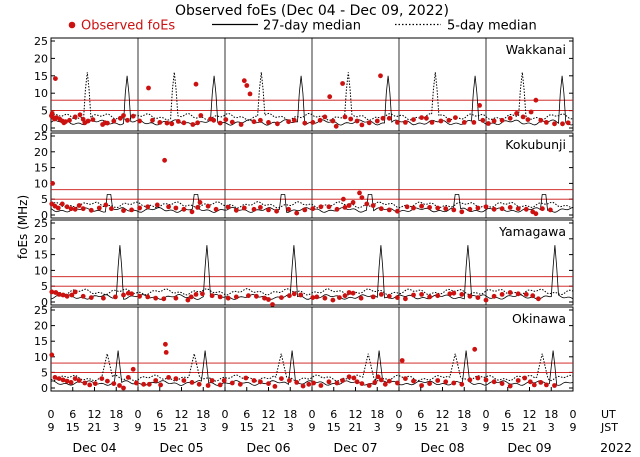 Image resolution: width=640 pixels, height=457 pixels. What do you see at coordinates (95, 427) in the screenshot?
I see `jst-tick-label: 21` at bounding box center [95, 427].